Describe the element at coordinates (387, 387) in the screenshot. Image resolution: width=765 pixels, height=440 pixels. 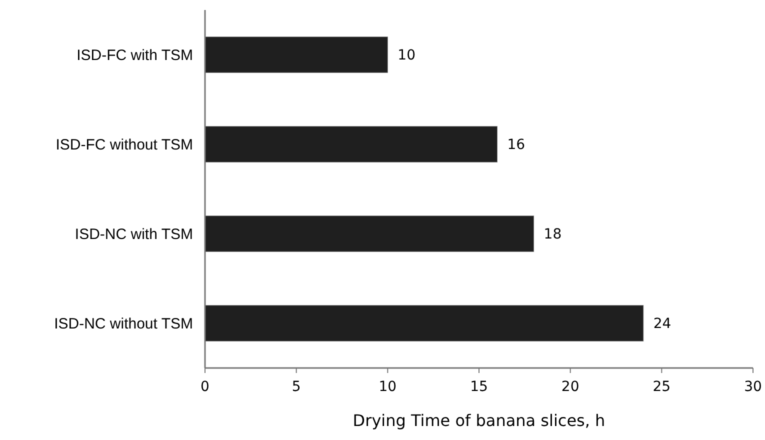
I see `x-tick-label: 10` at that location.